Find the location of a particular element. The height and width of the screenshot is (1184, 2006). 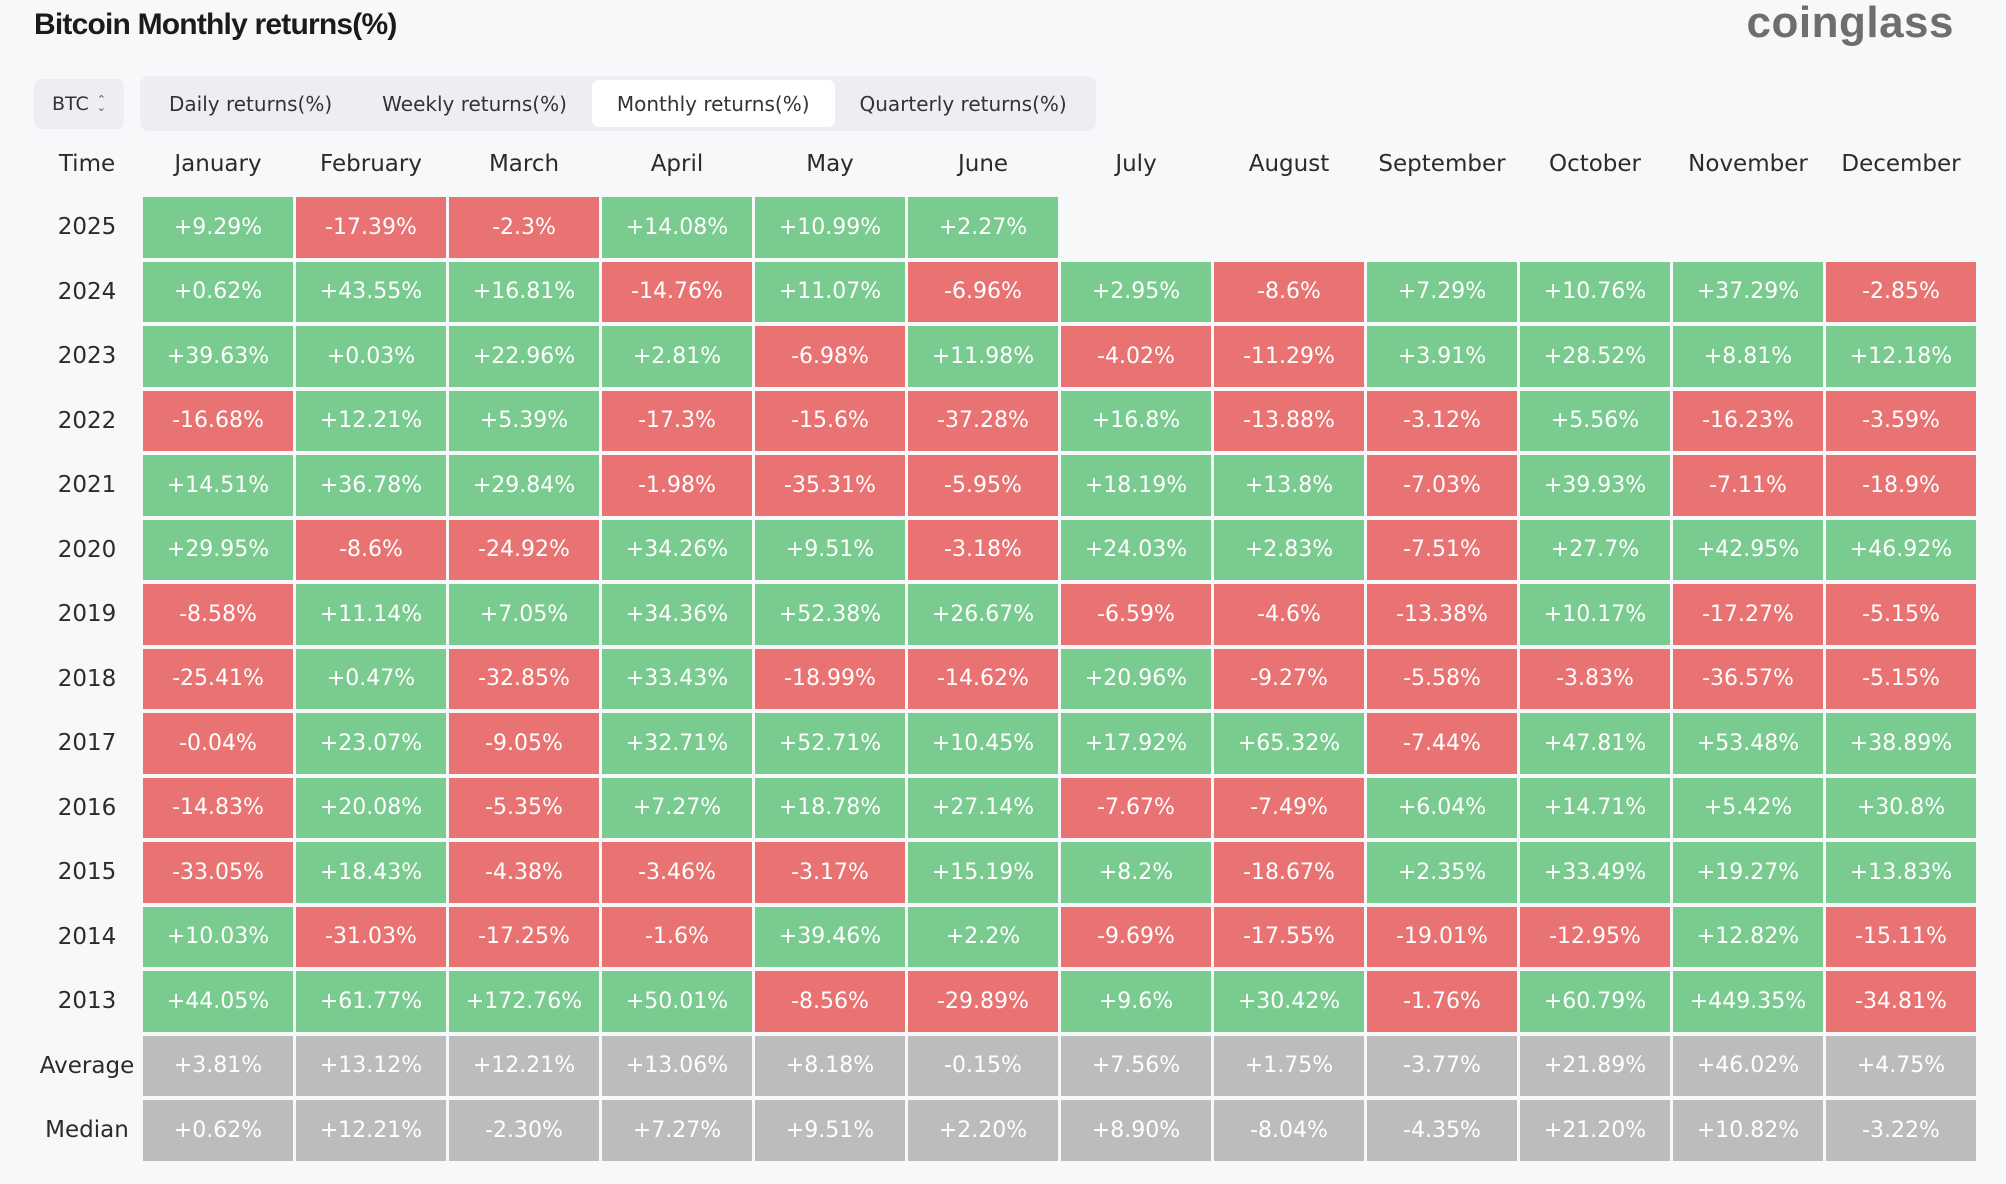

return-cell: +10.17% is located at coordinates (1595, 614).